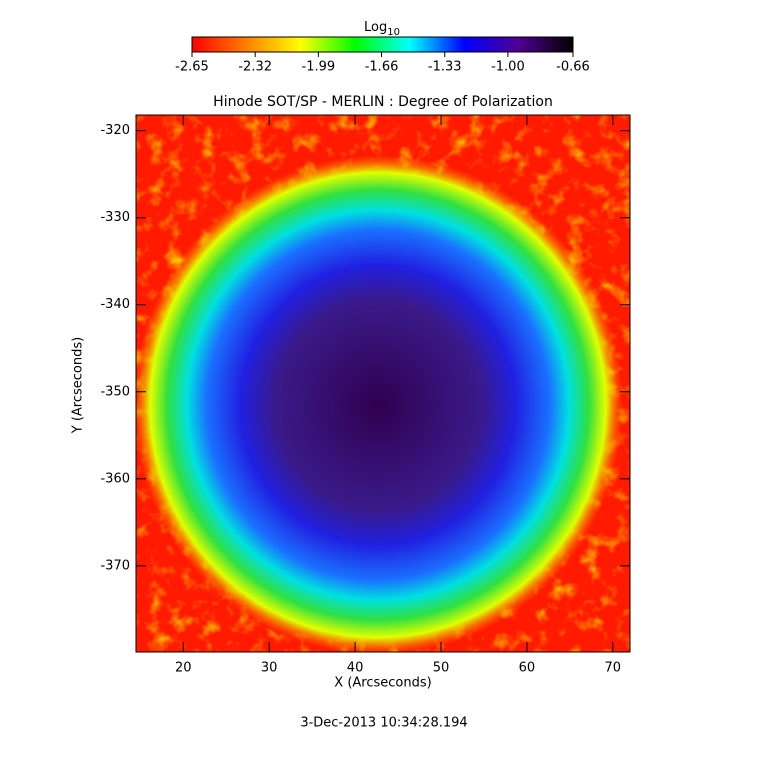 The height and width of the screenshot is (772, 764). Describe the element at coordinates (269, 668) in the screenshot. I see `x-tick-label: 30` at that location.